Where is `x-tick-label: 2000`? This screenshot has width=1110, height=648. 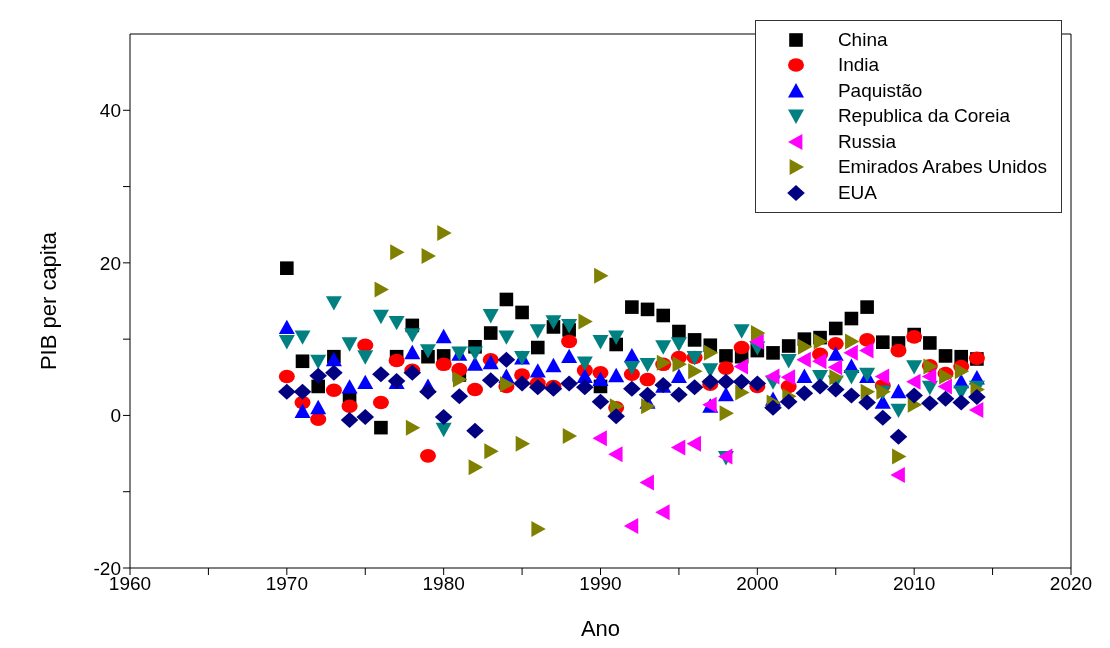
x-tick-label: 2000 is located at coordinates (757, 584).